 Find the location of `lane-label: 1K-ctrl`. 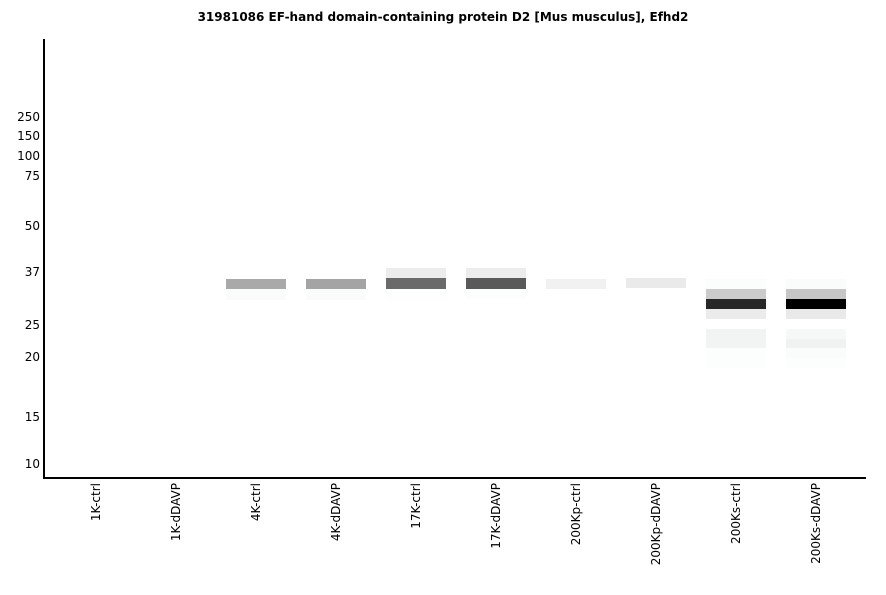

lane-label: 1K-ctrl is located at coordinates (96, 502).